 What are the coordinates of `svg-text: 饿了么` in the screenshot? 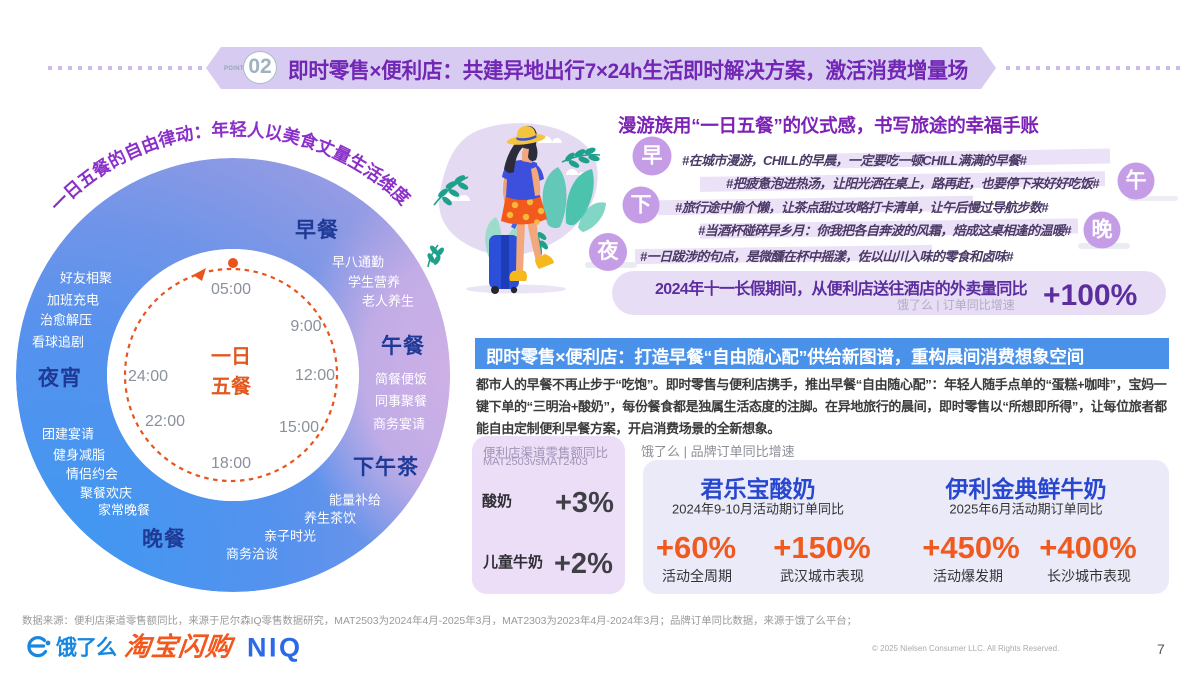 It's located at (86, 648).